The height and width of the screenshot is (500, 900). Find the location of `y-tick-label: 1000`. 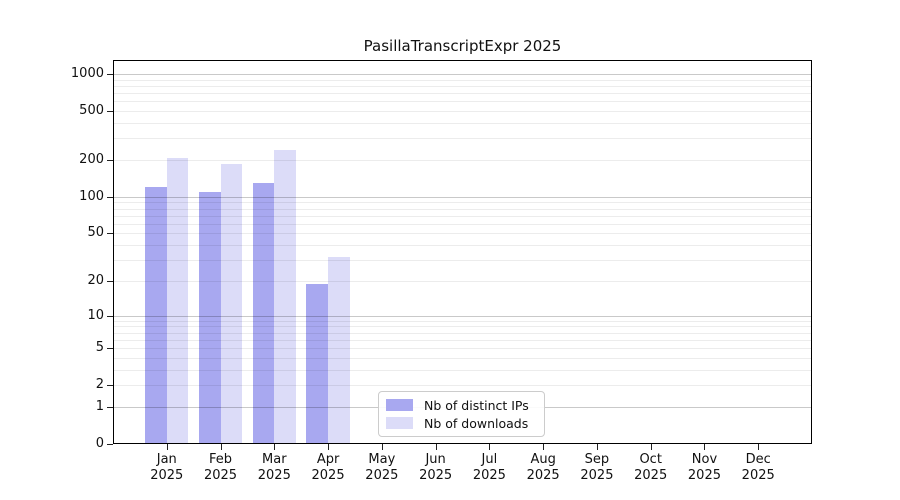

y-tick-label: 1000 is located at coordinates (87, 74).